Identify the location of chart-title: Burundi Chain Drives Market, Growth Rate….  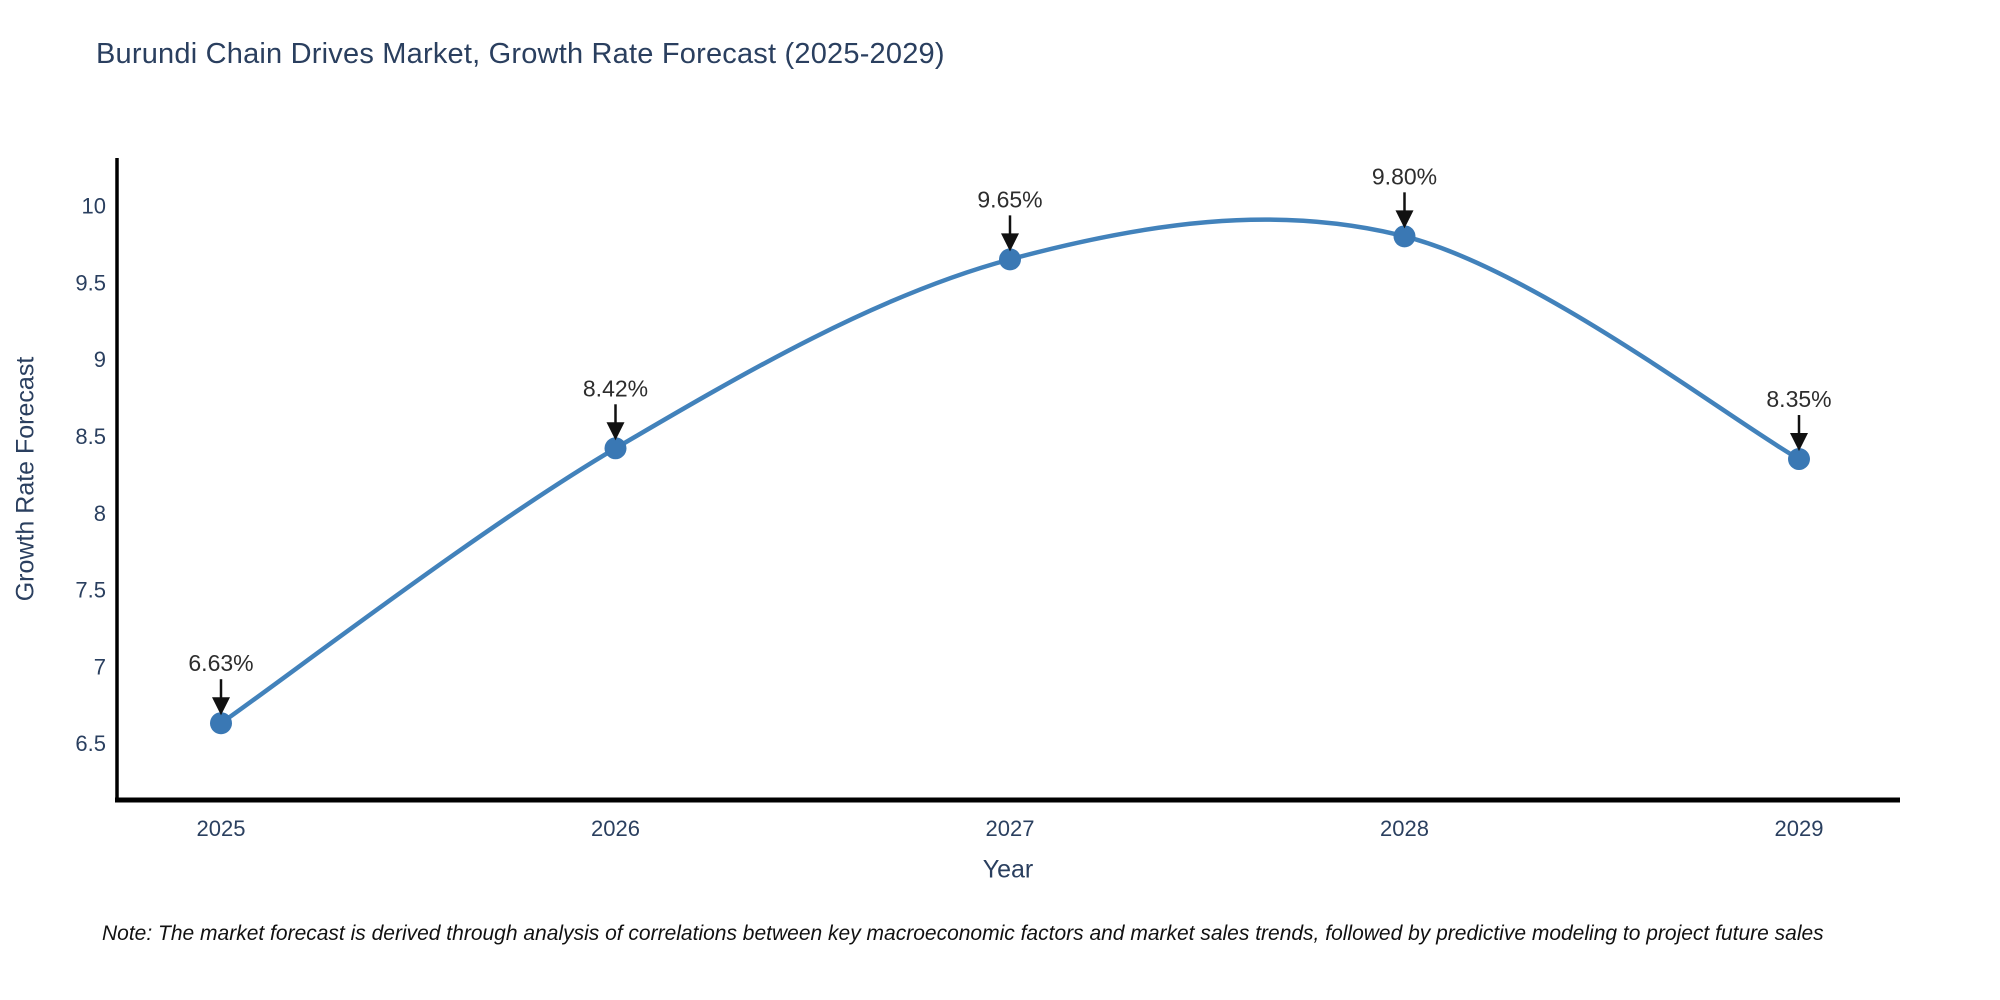
(520, 54).